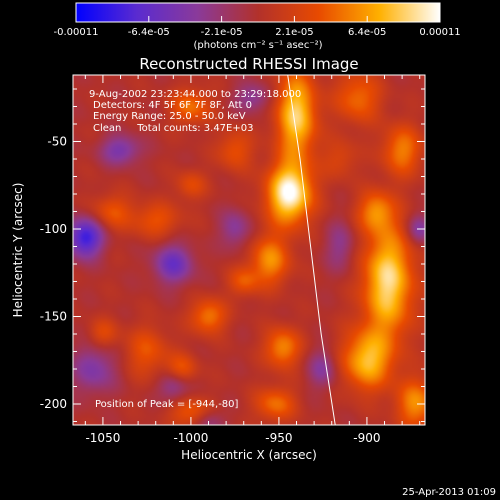 The height and width of the screenshot is (500, 500). What do you see at coordinates (18, 250) in the screenshot?
I see `y-axis-label: Heliocentric Y (arcsec)` at bounding box center [18, 250].